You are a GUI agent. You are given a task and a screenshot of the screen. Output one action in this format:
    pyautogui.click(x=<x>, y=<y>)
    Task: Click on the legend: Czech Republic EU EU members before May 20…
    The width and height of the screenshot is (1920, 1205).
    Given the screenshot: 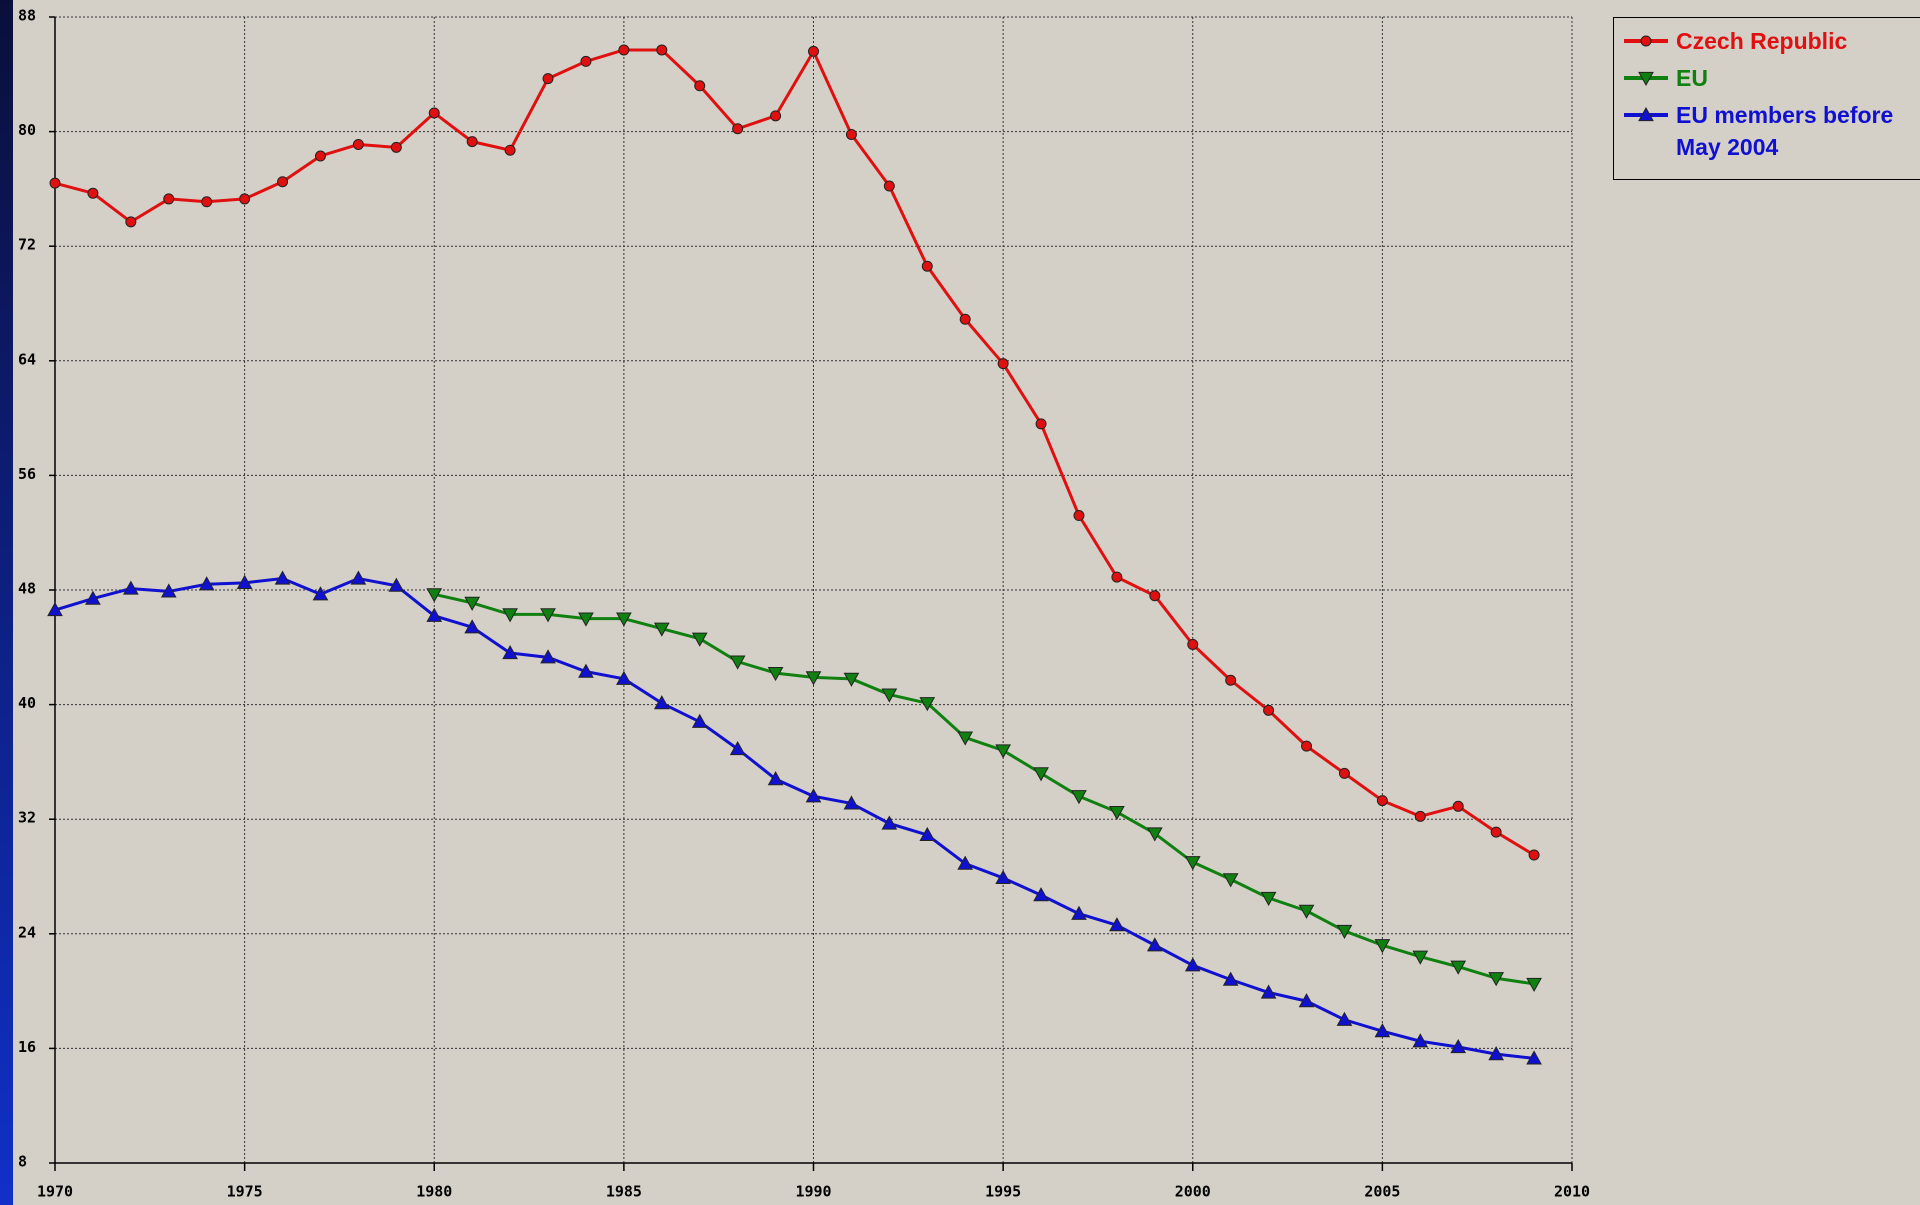 What is the action you would take?
    pyautogui.click(x=1766, y=98)
    